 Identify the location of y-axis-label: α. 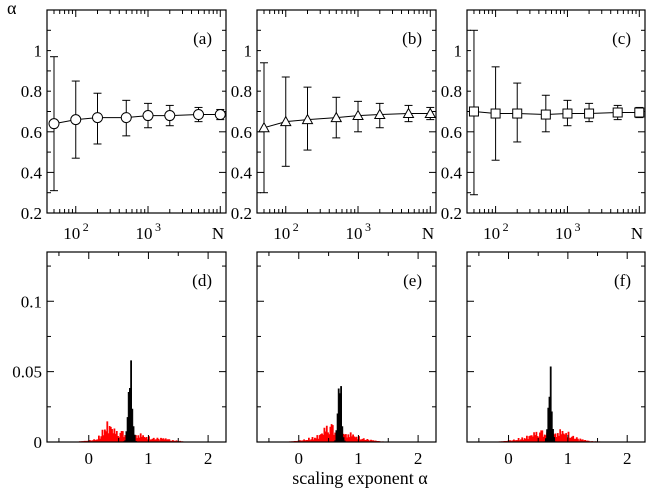
(12, 9).